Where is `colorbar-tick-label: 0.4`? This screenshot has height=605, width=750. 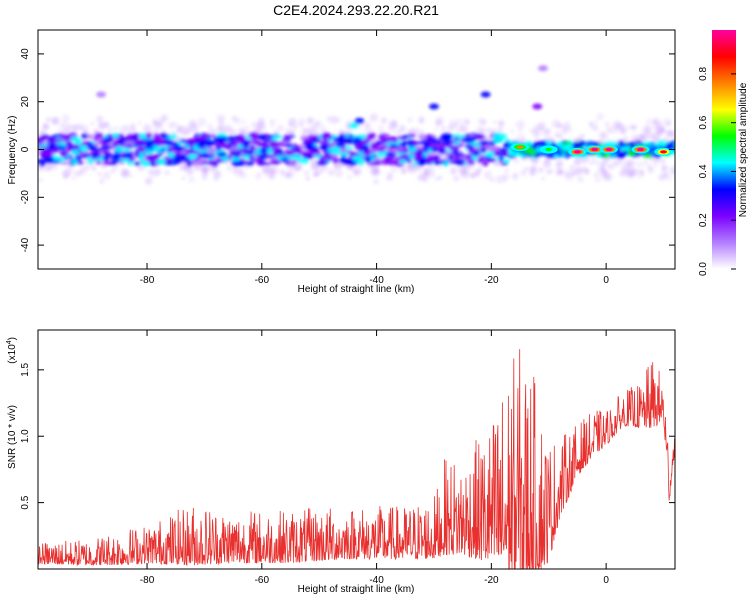 colorbar-tick-label: 0.4 is located at coordinates (703, 171).